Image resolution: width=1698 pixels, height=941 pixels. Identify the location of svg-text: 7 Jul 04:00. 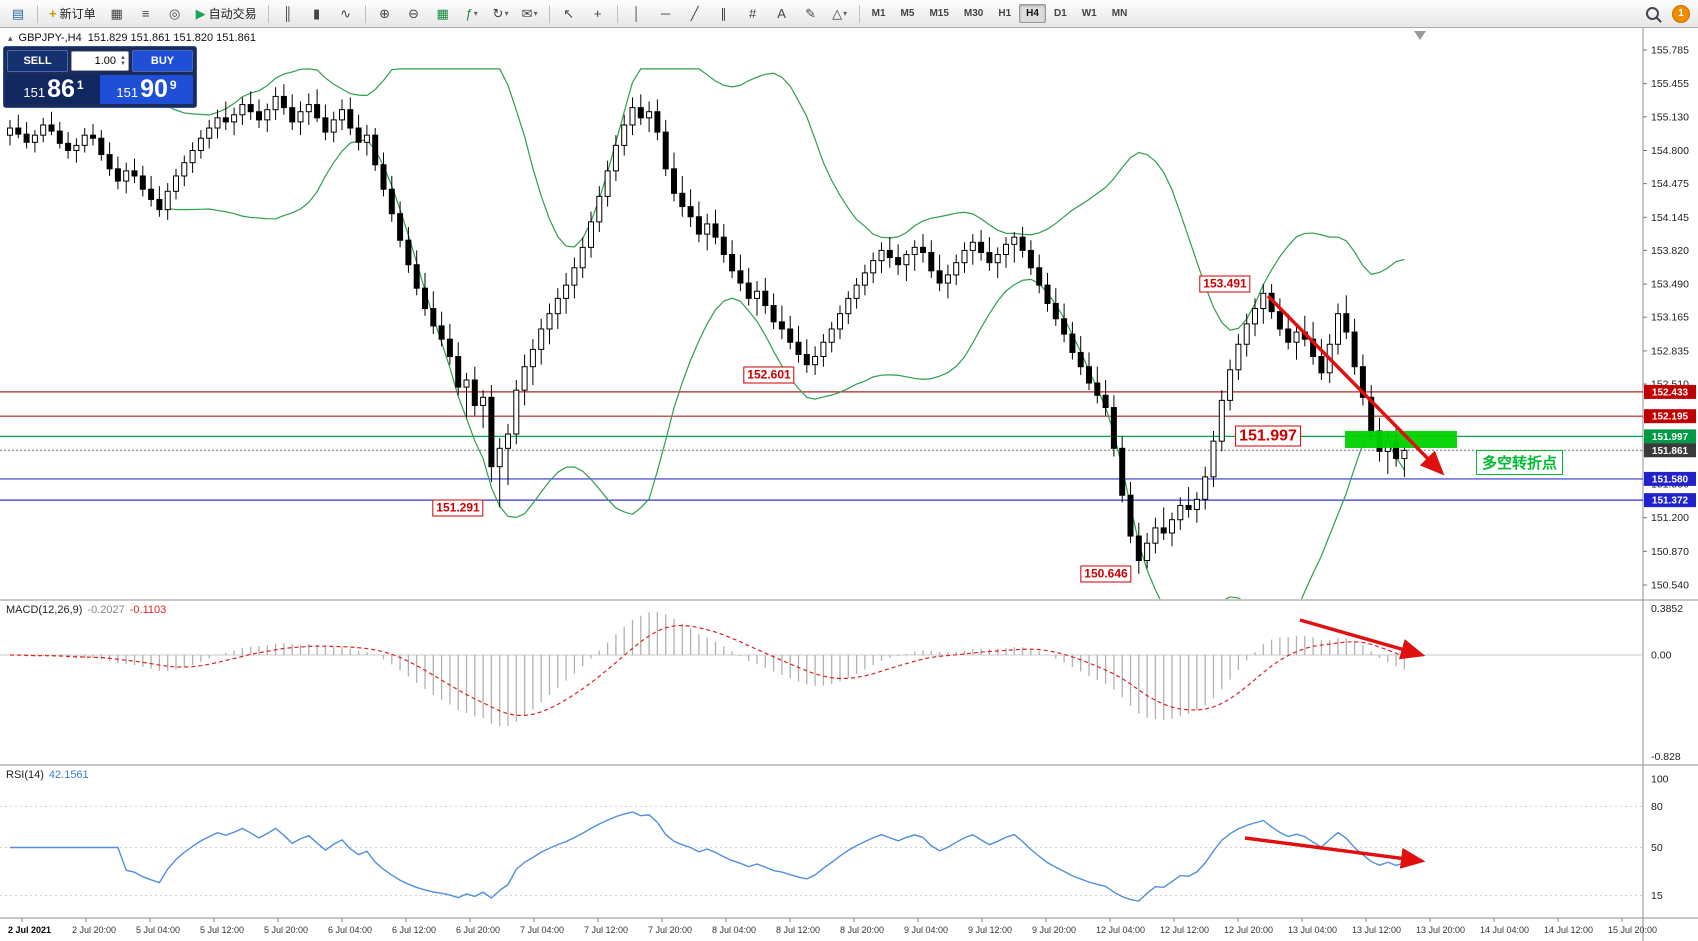
(542, 930).